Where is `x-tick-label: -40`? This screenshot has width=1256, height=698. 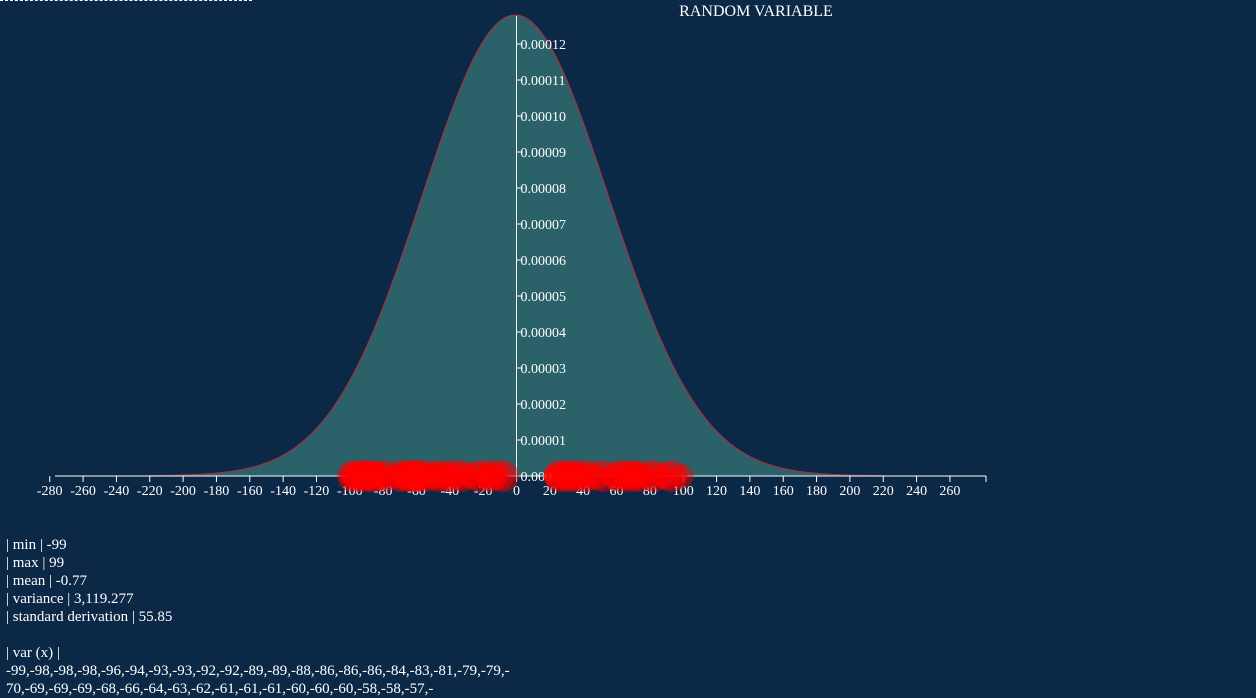 x-tick-label: -40 is located at coordinates (449, 491).